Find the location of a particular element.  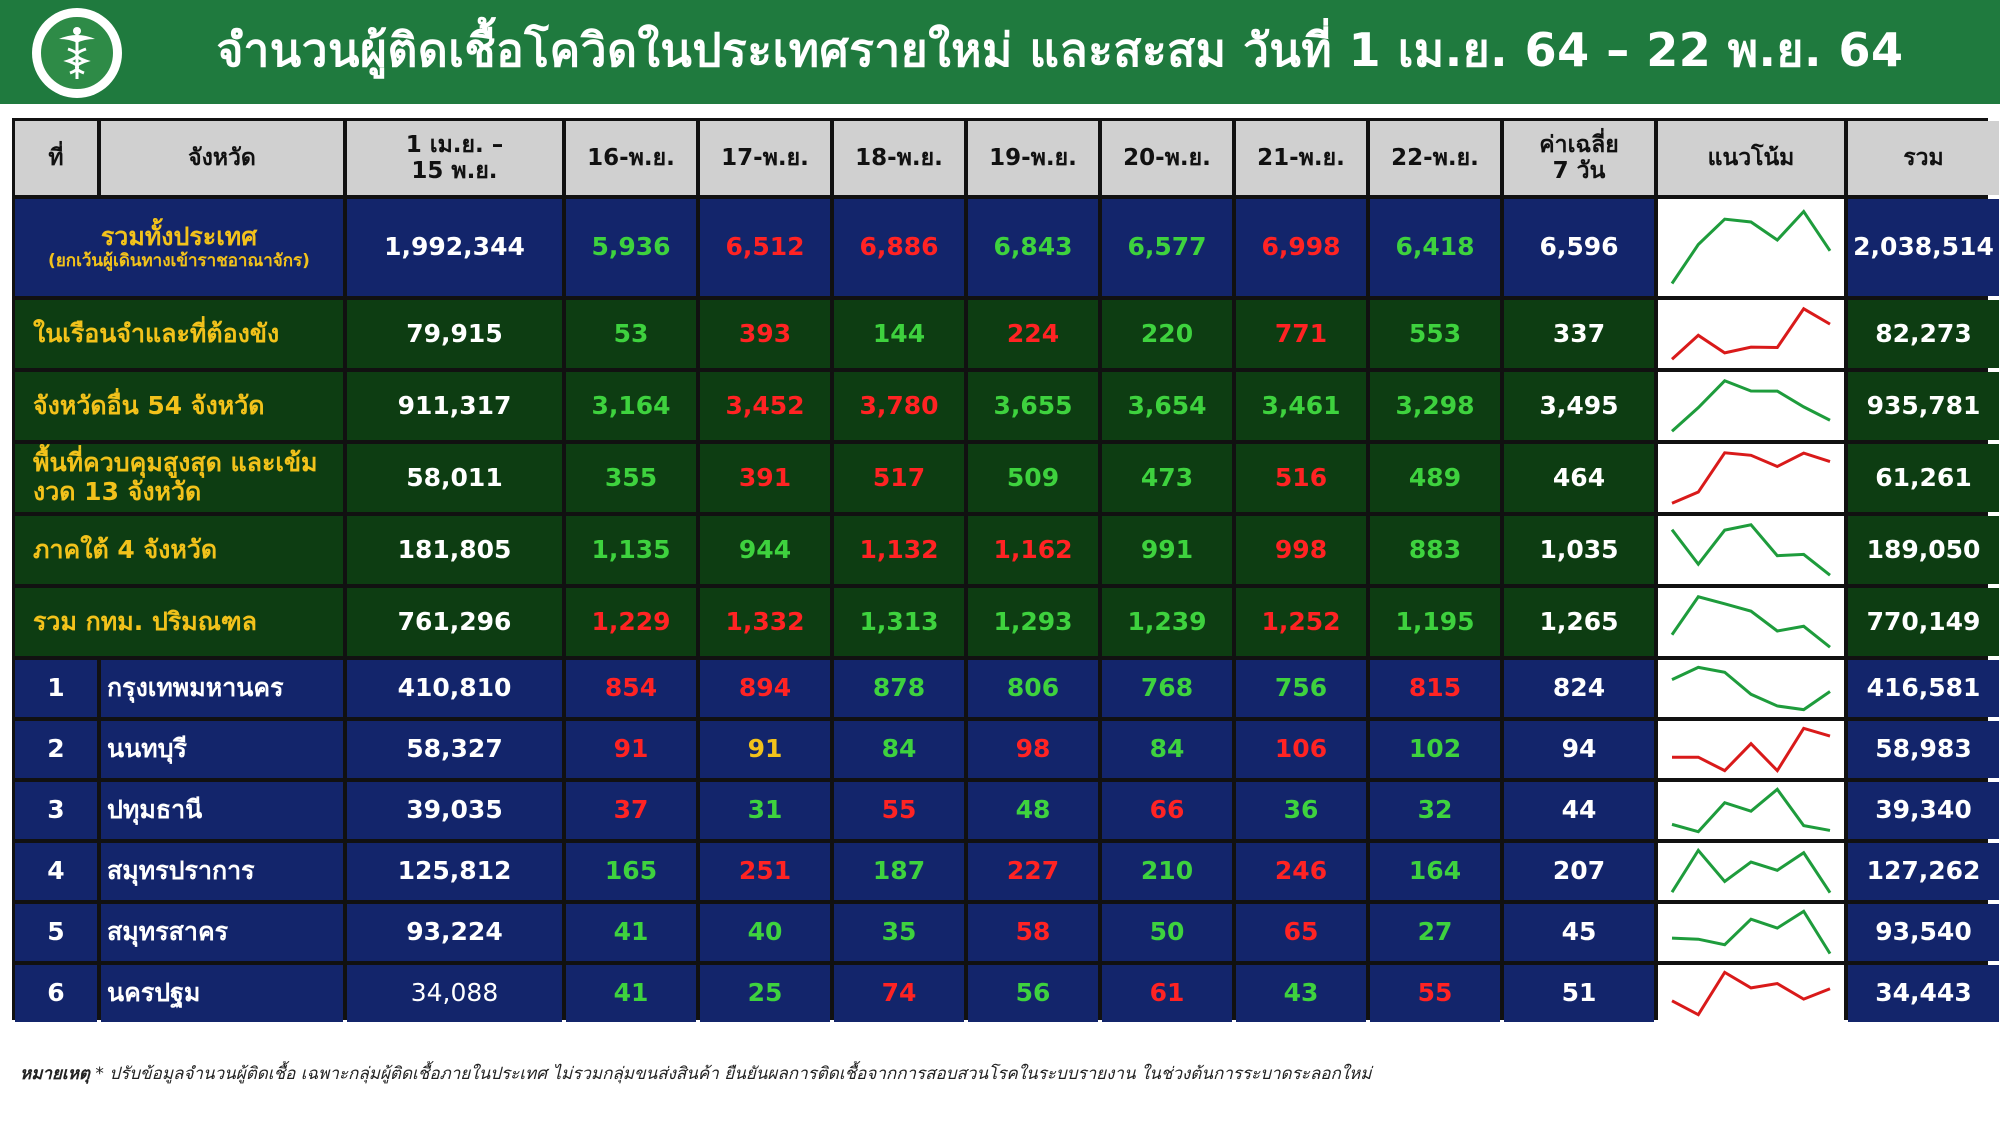

daily-cell: 102 is located at coordinates (1435, 749).